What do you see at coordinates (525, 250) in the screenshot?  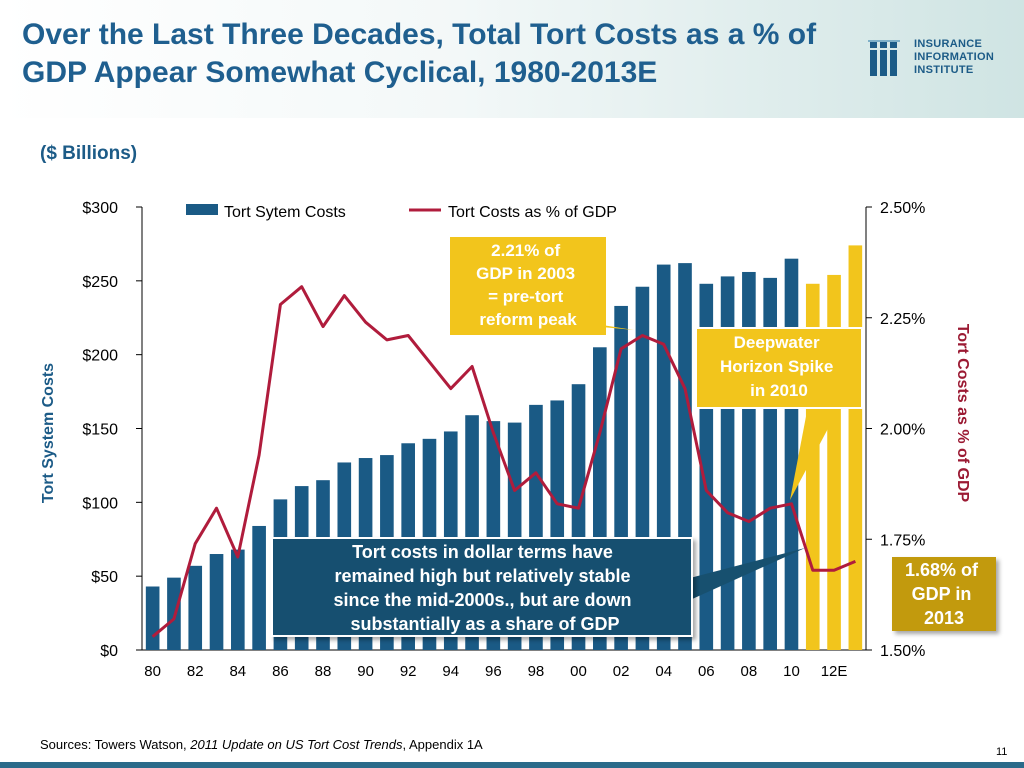 I see `callout-peak-line-1: 2.21% of` at bounding box center [525, 250].